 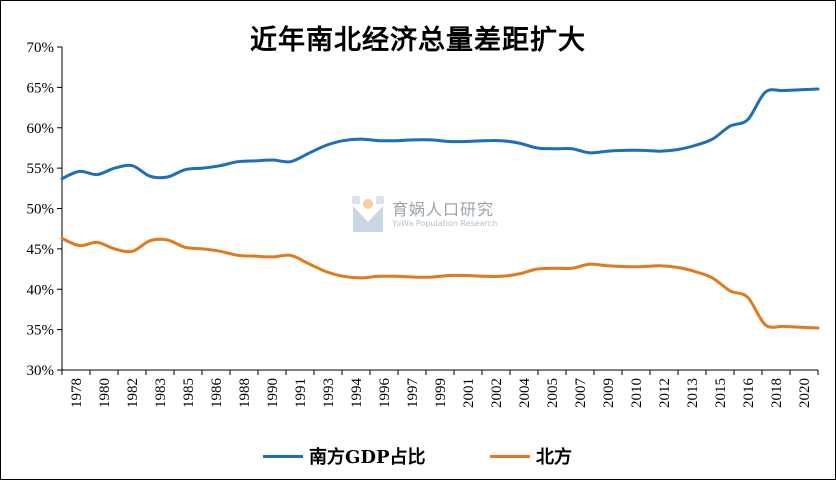 I want to click on x-tick-label: 2001, so click(x=469, y=393).